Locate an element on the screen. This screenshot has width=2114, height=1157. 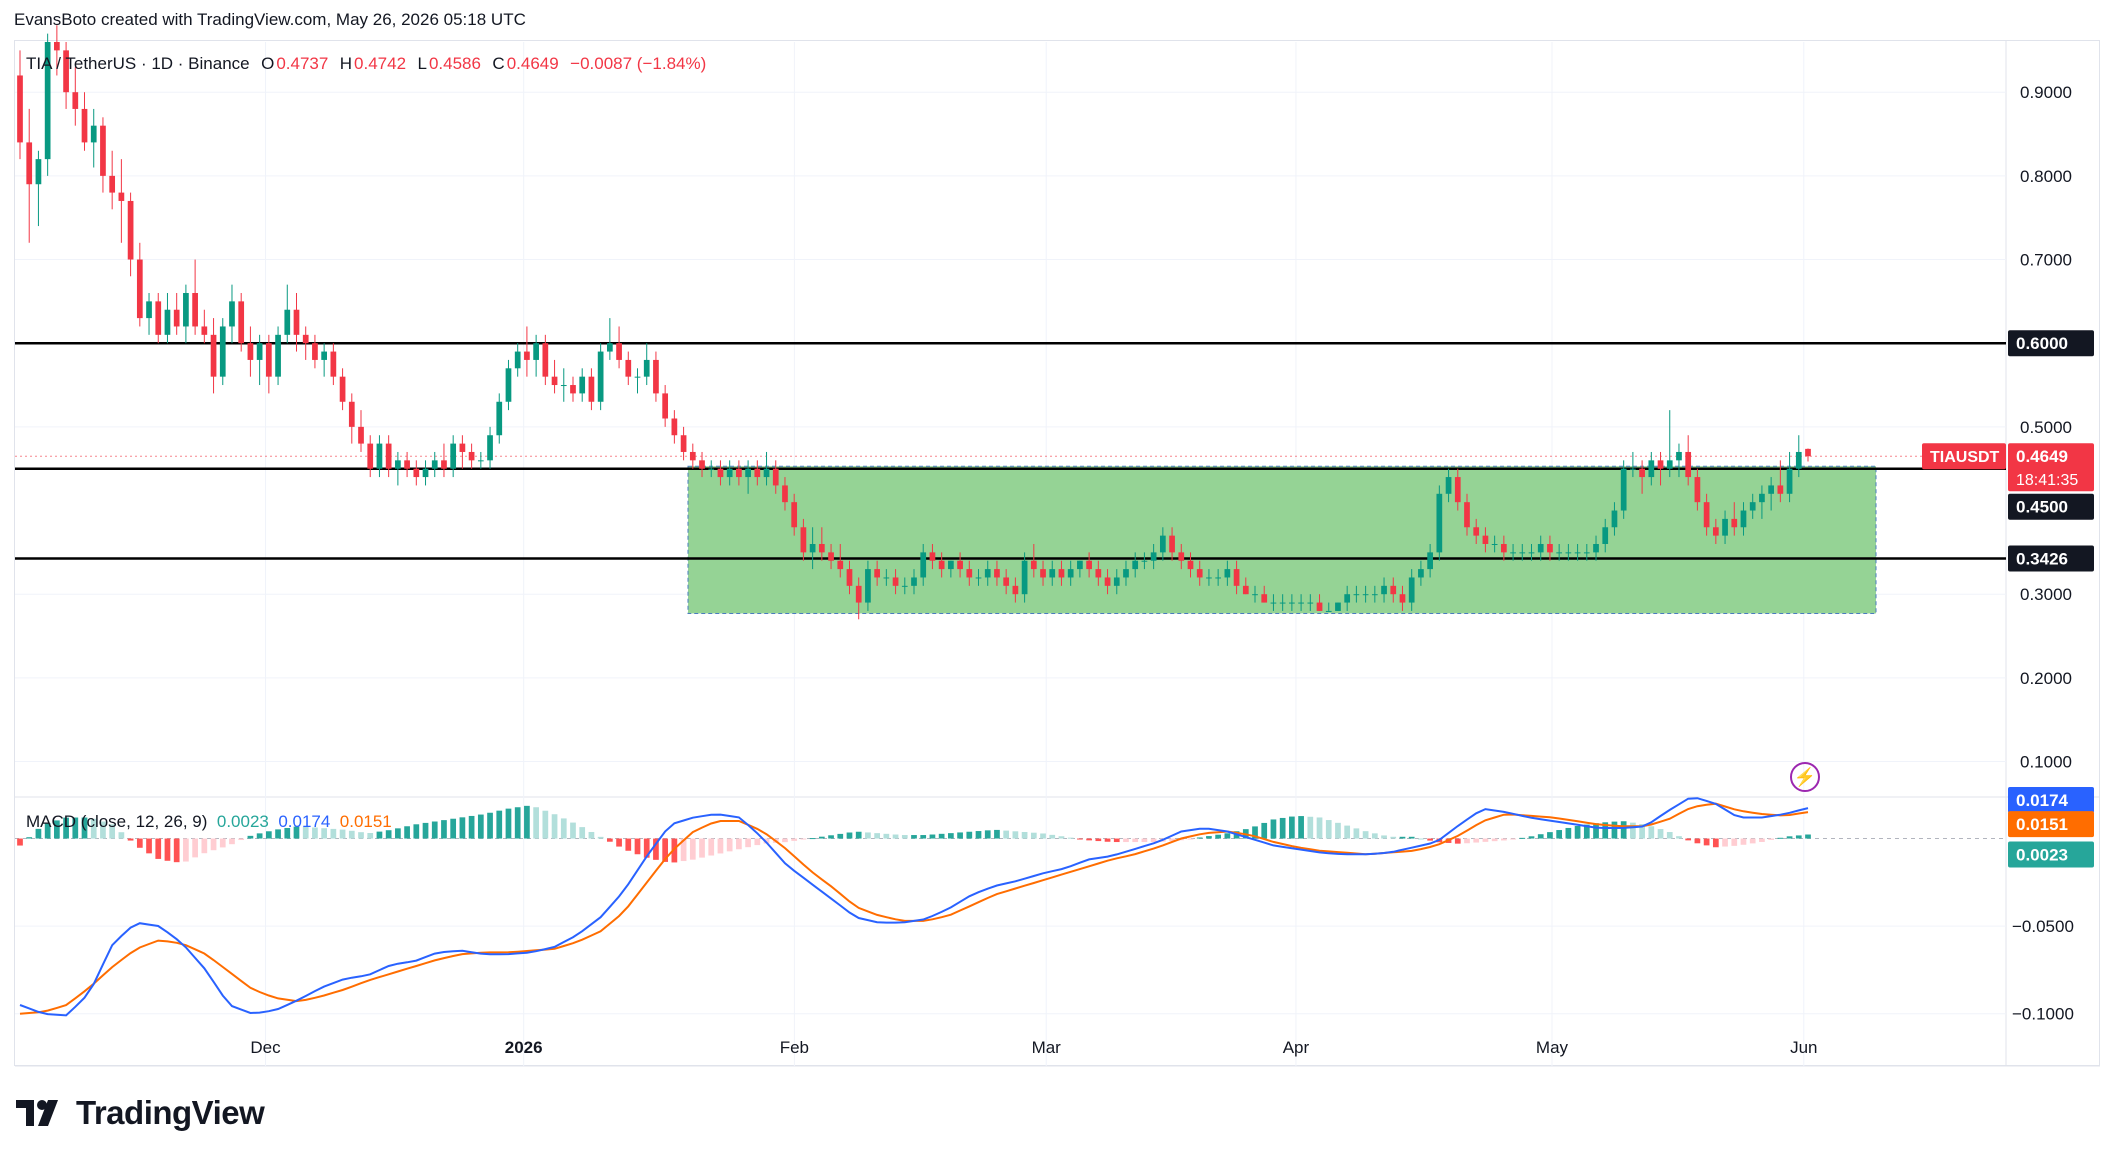
macd-hist-value: 0.0023 is located at coordinates (242, 821).